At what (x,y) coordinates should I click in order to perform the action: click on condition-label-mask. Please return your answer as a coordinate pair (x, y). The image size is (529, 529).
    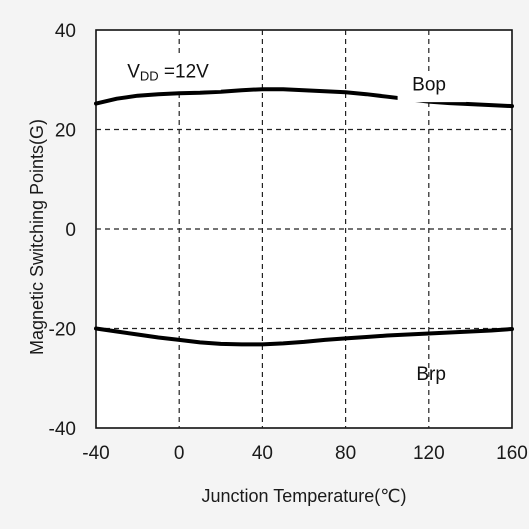
    Looking at the image, I should click on (164, 72).